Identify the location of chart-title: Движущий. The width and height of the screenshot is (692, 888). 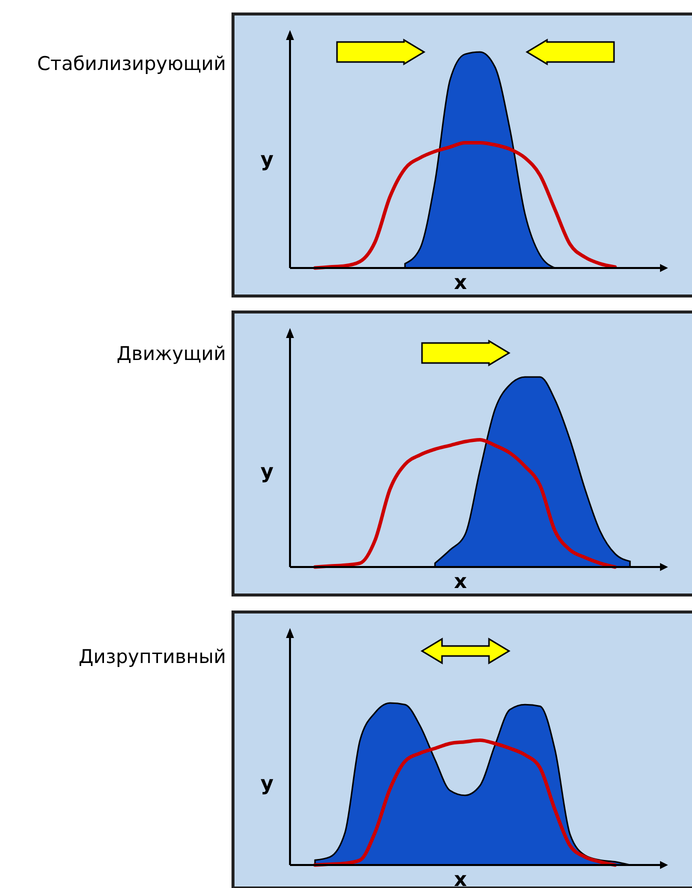
(171, 354).